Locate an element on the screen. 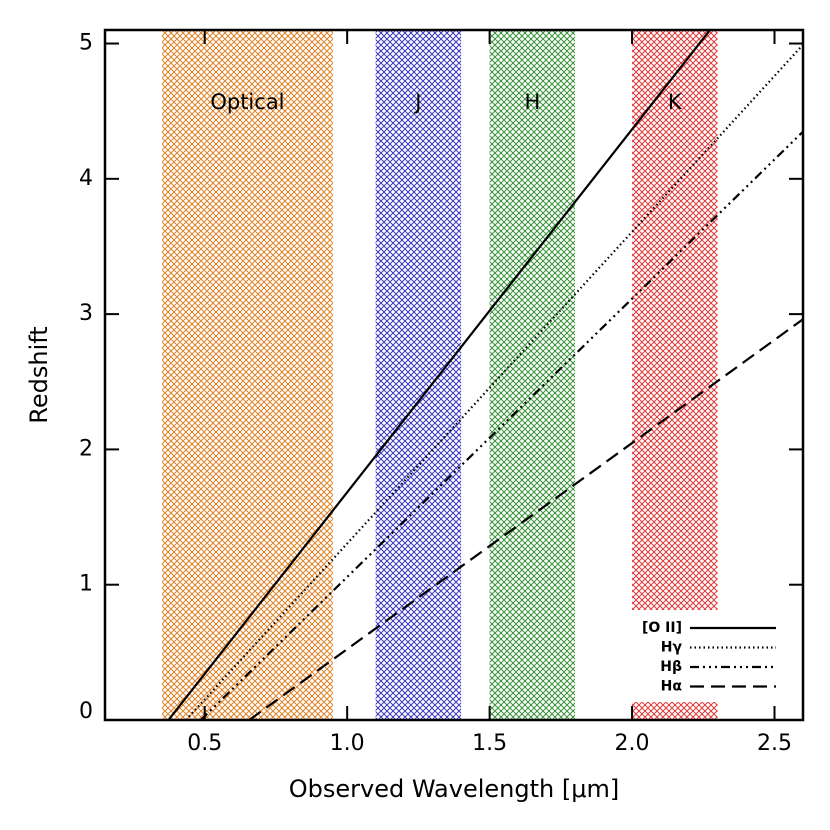  x-axis-label: Observed Wavelength [μm] is located at coordinates (454, 789).